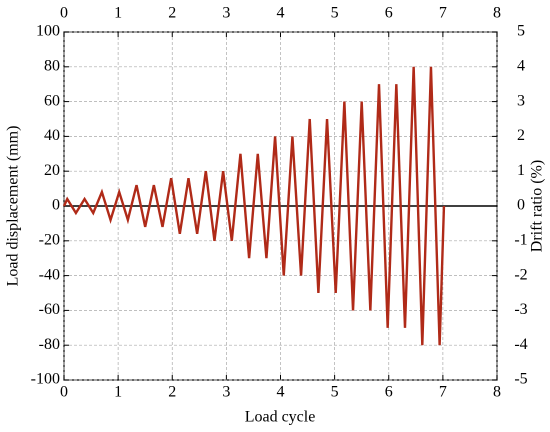  I want to click on x2-tick-label: 2, so click(172, 13).